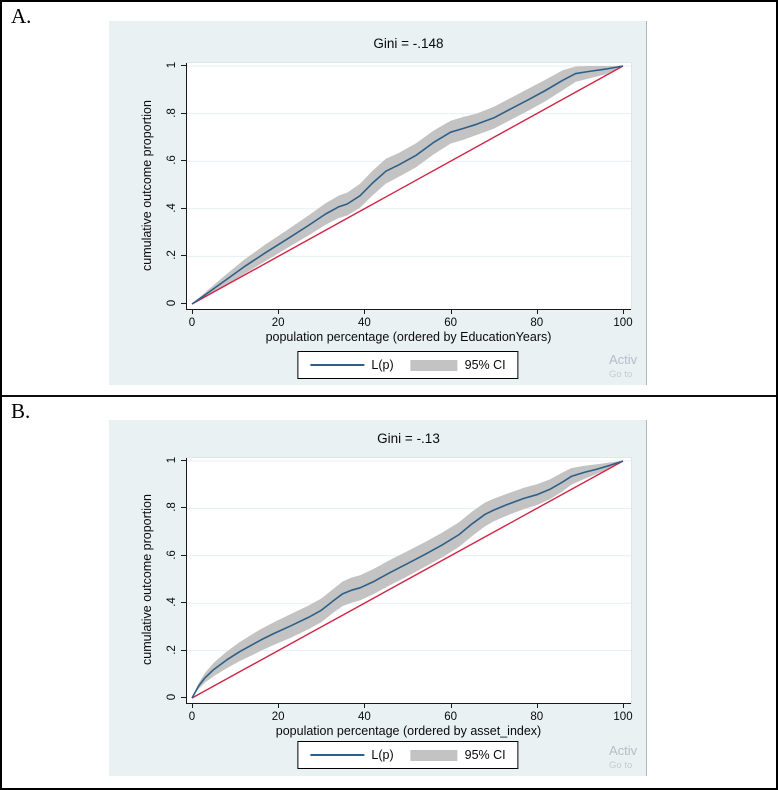  I want to click on panel-b-label: B., so click(21, 411).